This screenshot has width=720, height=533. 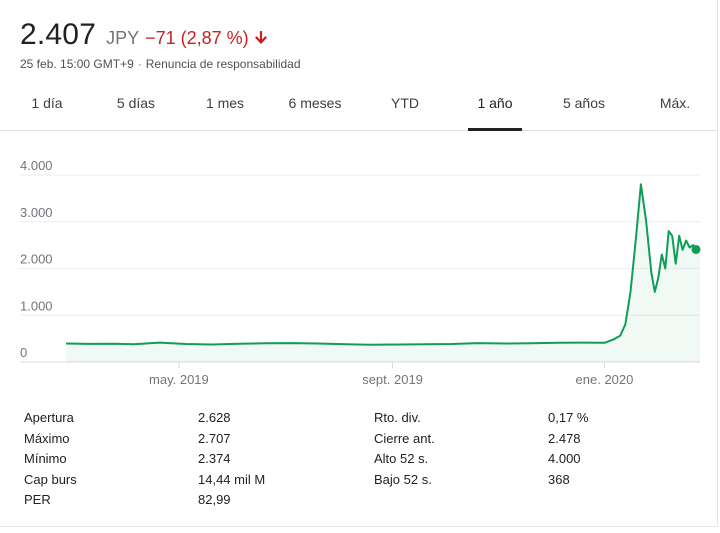 What do you see at coordinates (77, 64) in the screenshot?
I see `quote-timestamp: 25 feb. 15:00 GMT+9` at bounding box center [77, 64].